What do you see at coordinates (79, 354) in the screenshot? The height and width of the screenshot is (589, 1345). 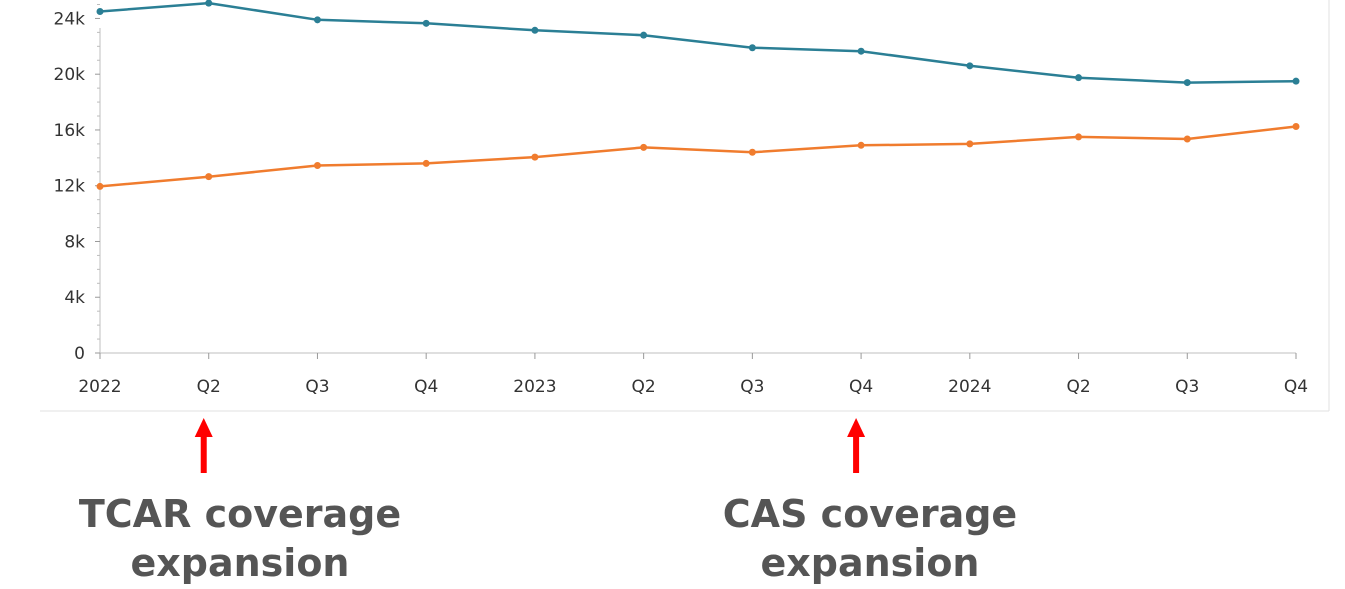 I see `y-tick-label: 0` at bounding box center [79, 354].